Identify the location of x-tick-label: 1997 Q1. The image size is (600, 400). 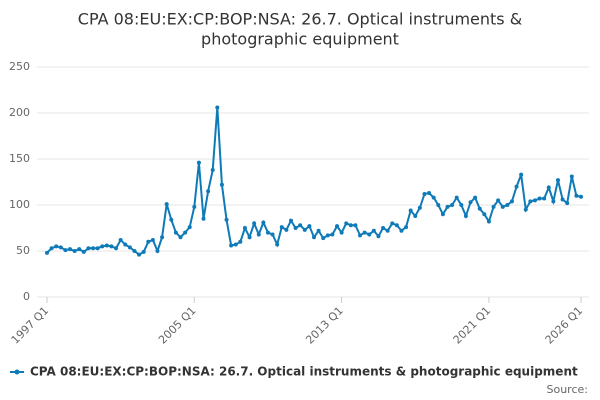
(30, 325).